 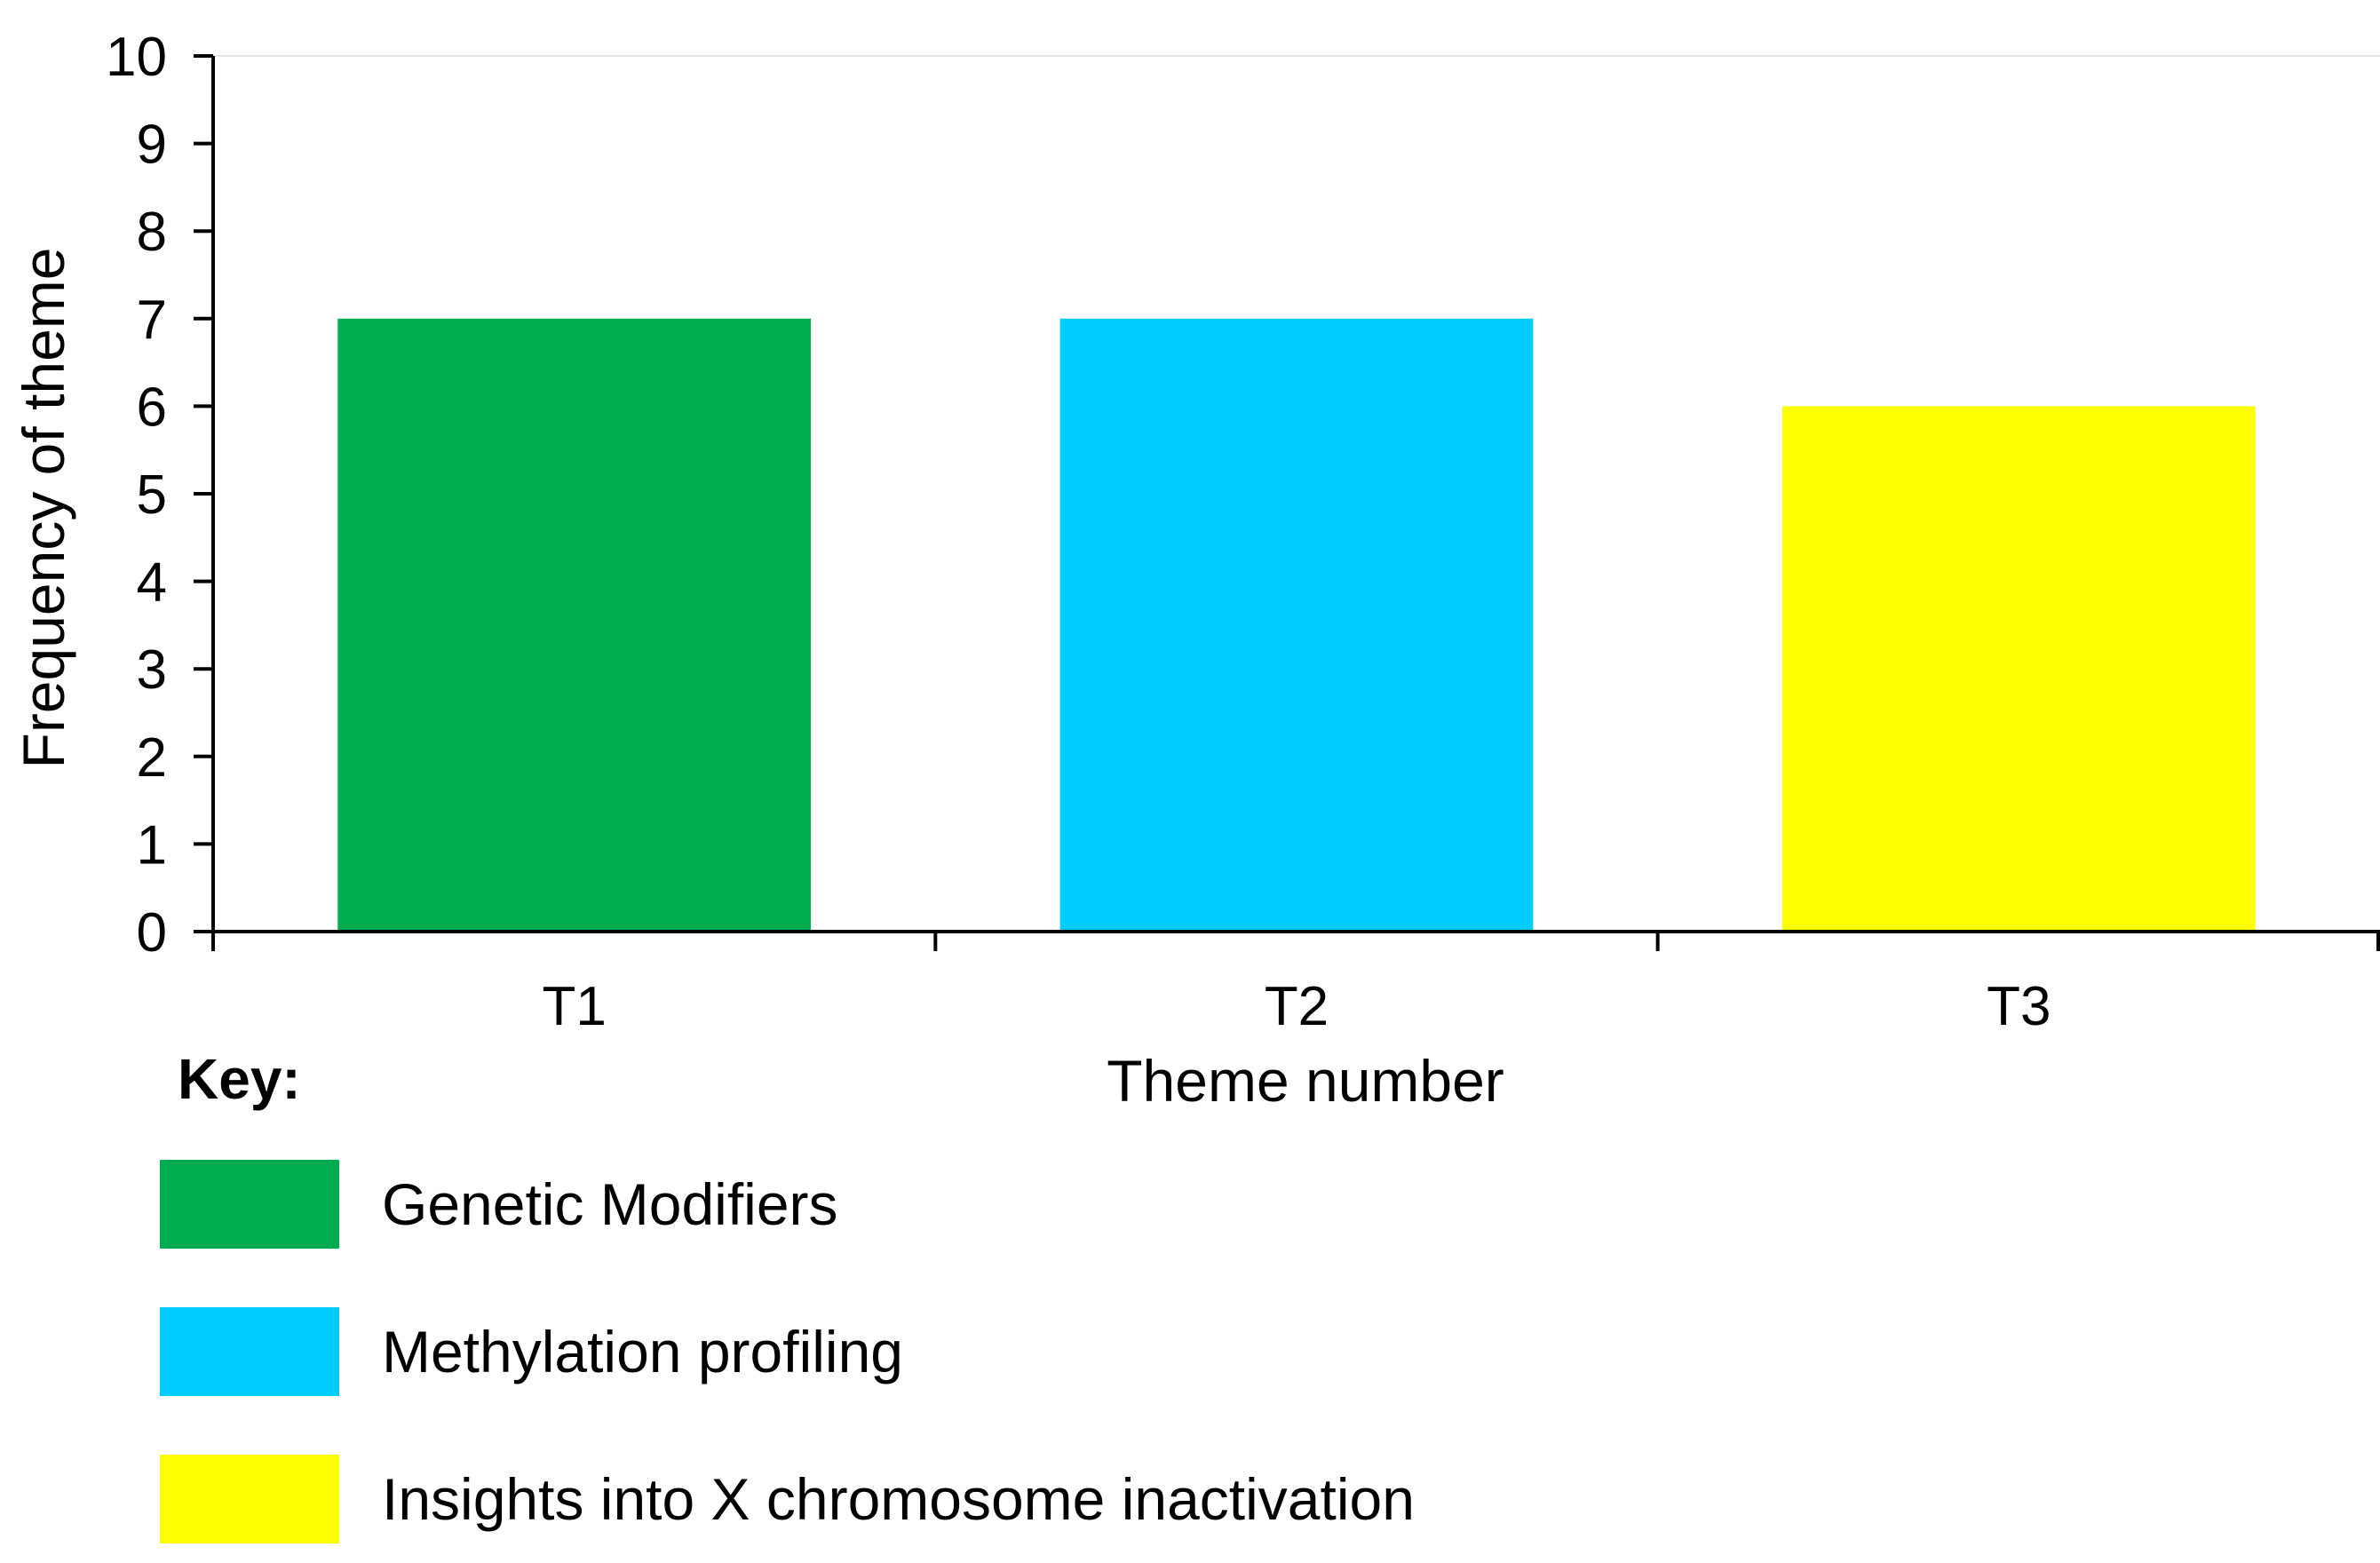 I want to click on x-tick-label: T2, so click(x=1297, y=1006).